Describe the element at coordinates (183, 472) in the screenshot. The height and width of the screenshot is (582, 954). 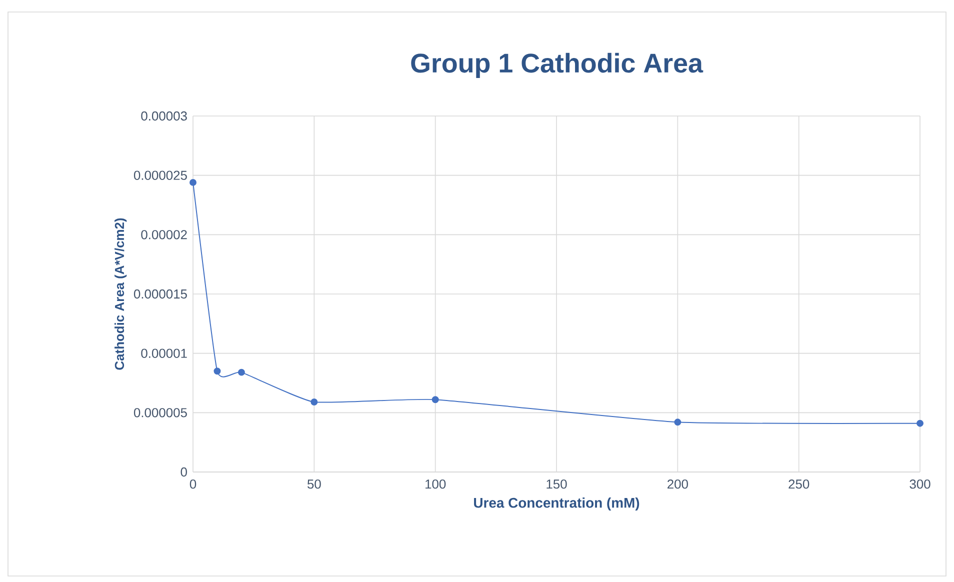
I see `y-tick-label: 0` at that location.